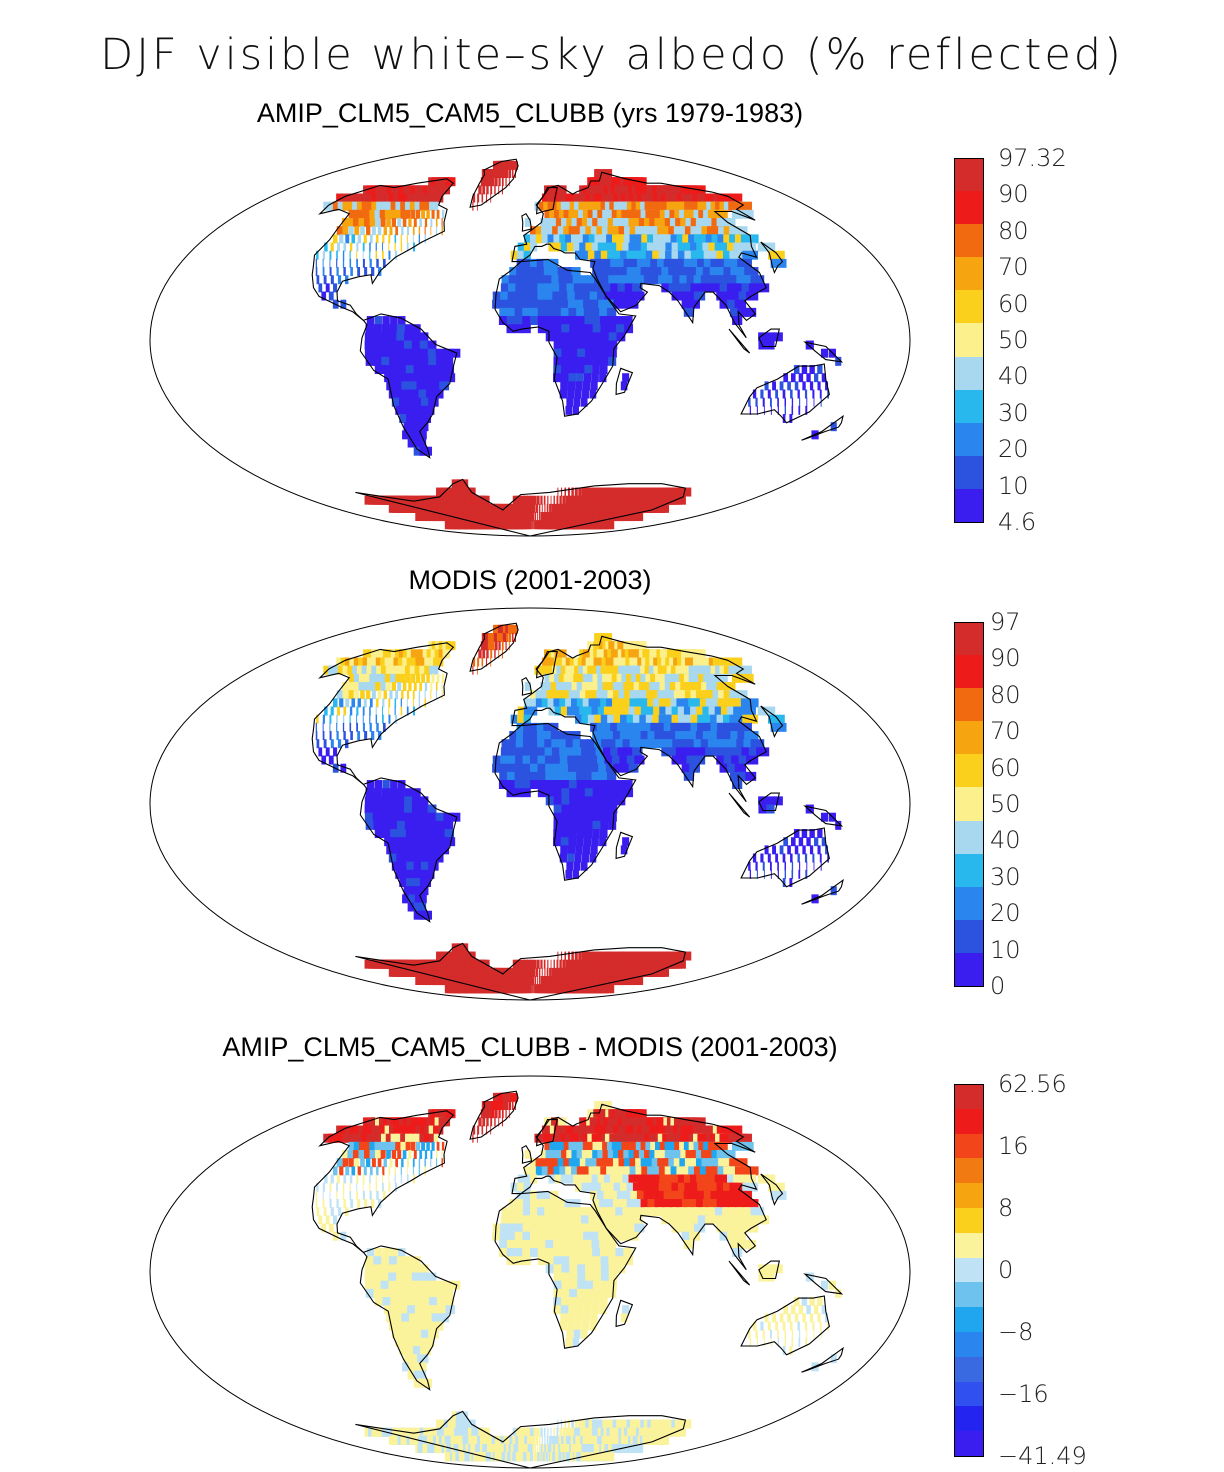  Describe the element at coordinates (772, 721) in the screenshot. I see `coastline-japan` at that location.